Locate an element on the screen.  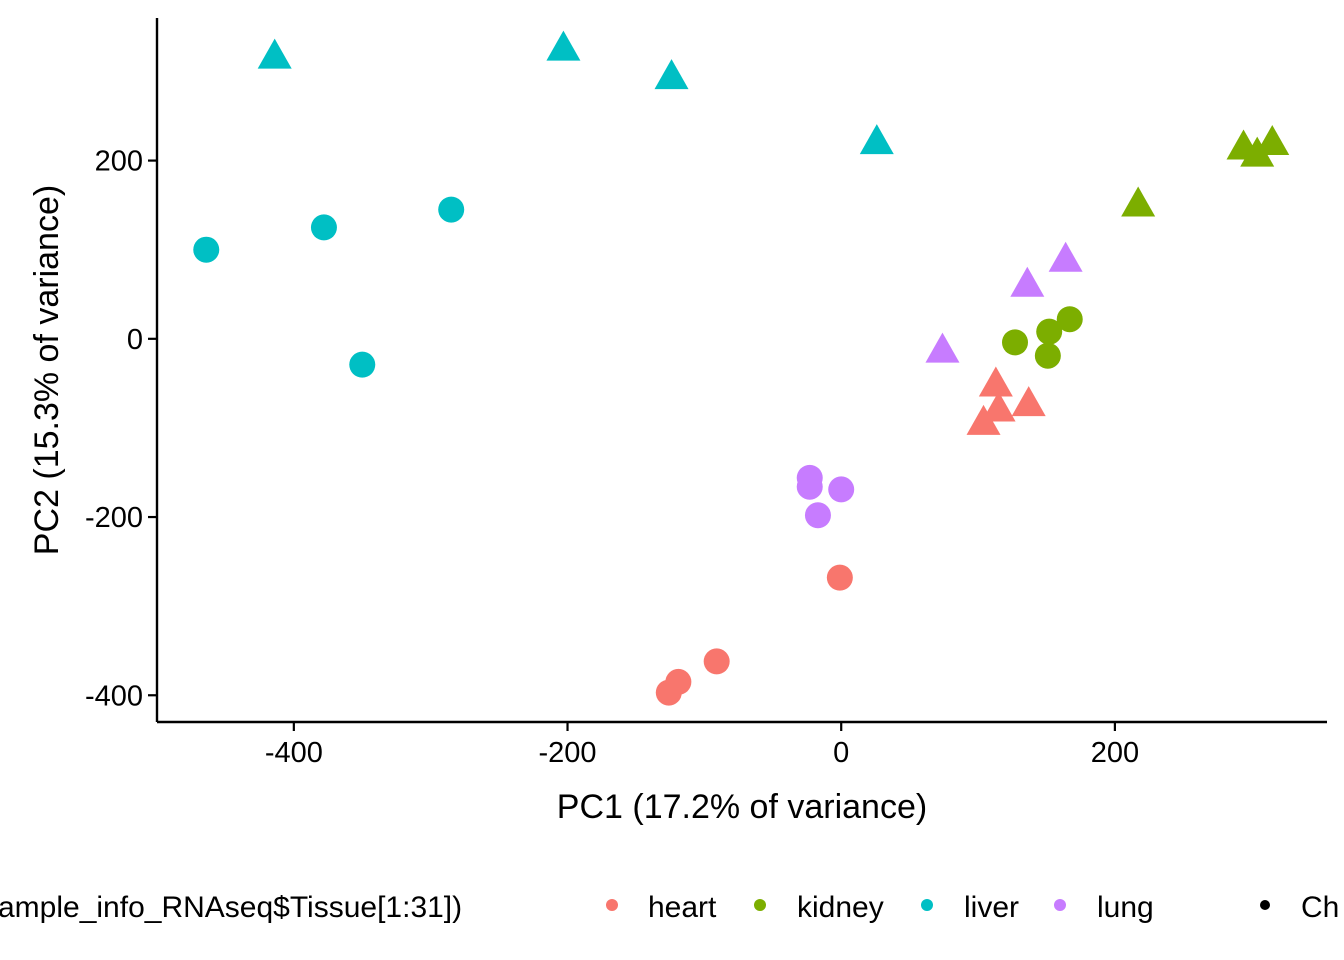
y-tick-label-2: 0 is located at coordinates (135, 340).